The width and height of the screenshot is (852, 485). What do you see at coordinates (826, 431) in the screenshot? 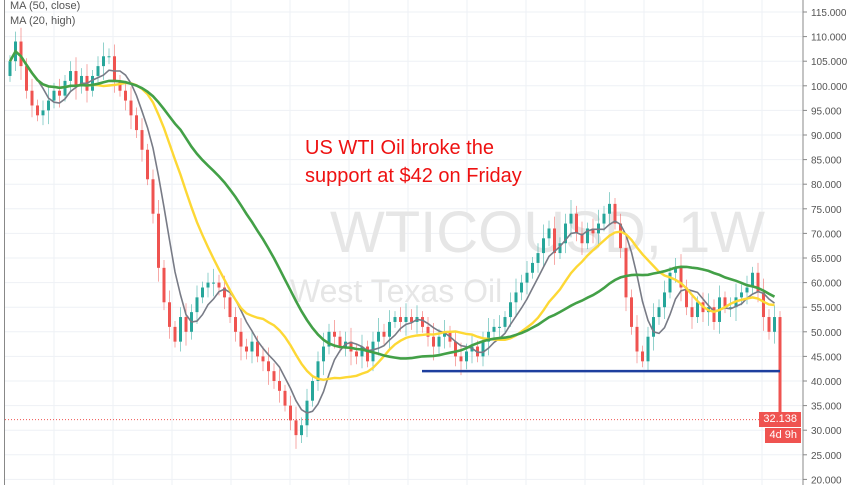
I see `y-tick-label: 30.000` at bounding box center [826, 431].